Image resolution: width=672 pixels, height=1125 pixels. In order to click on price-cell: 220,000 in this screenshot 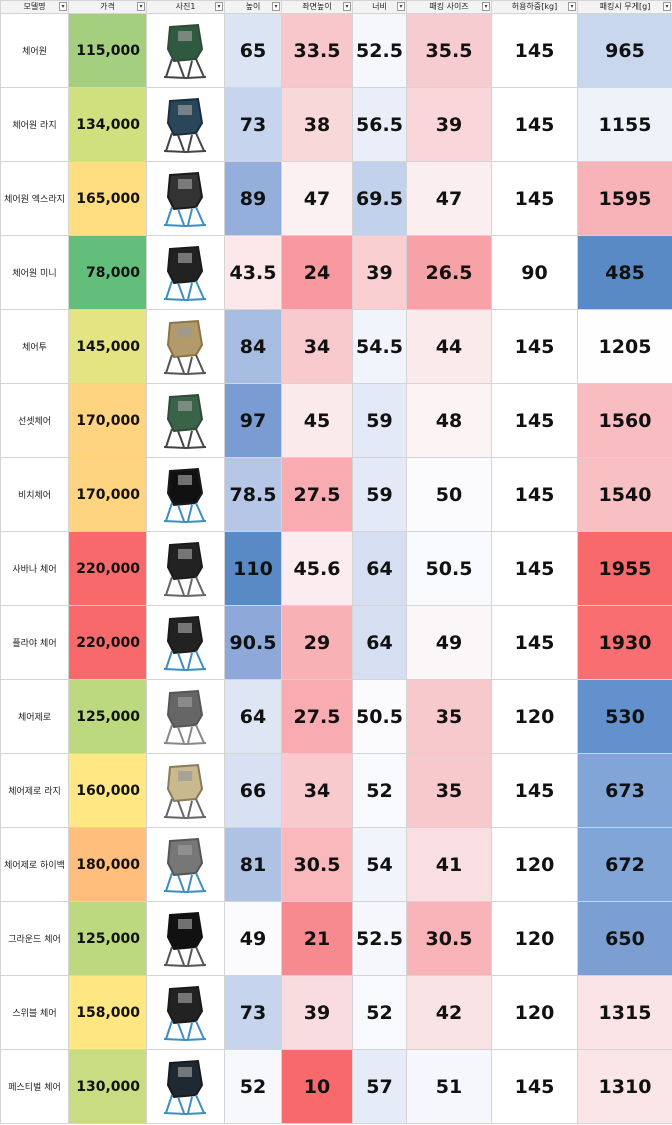, I will do `click(107, 642)`.